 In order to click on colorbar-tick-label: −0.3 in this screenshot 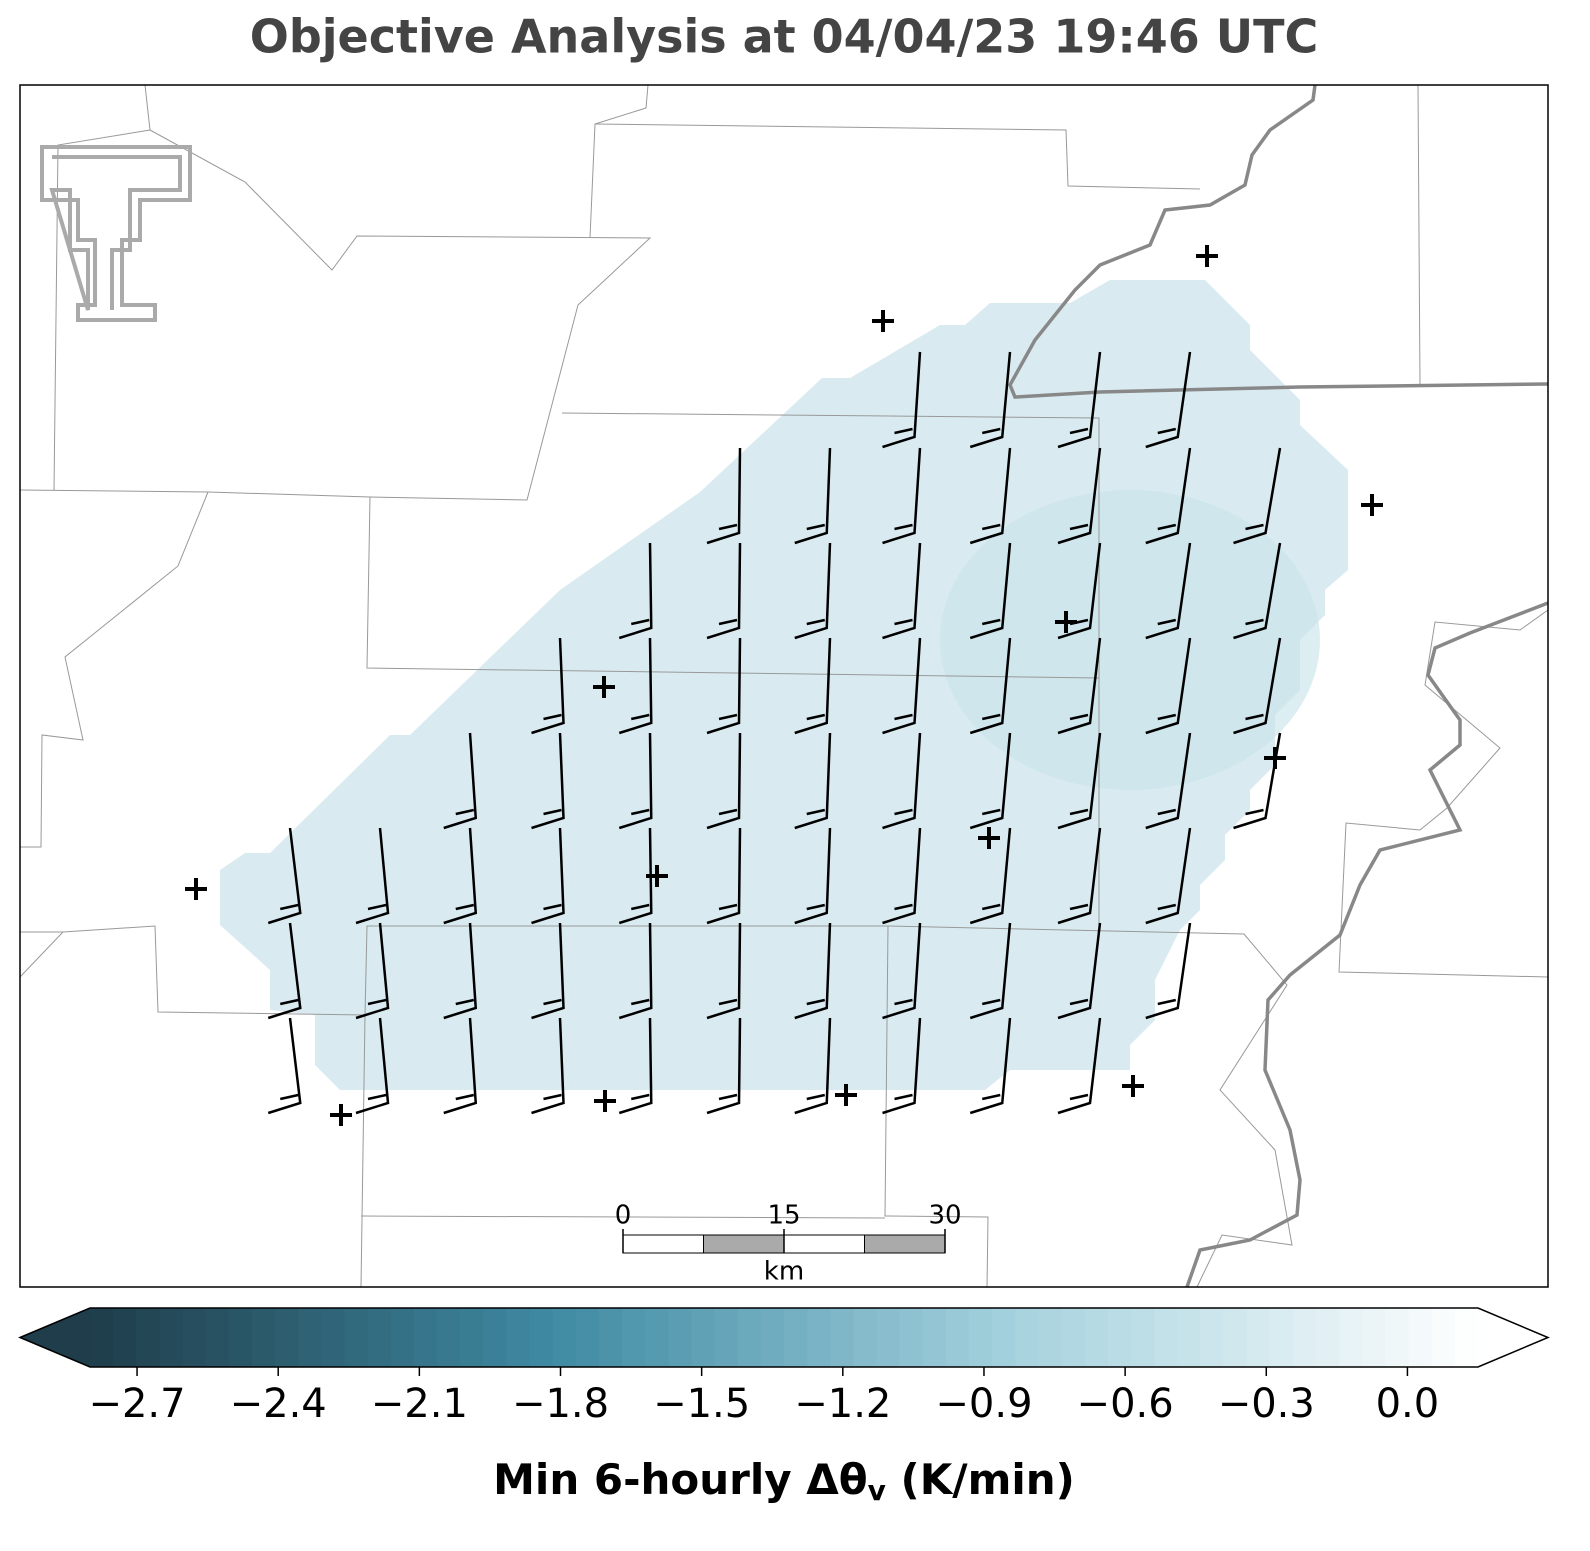, I will do `click(1266, 1404)`.